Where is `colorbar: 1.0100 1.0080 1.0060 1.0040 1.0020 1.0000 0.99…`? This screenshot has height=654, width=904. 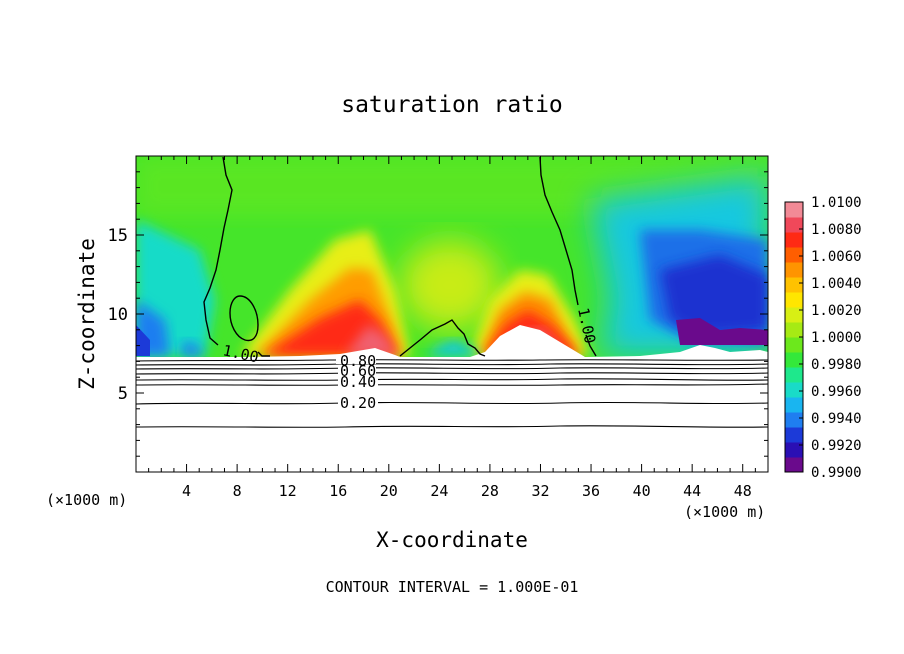 colorbar: 1.0100 1.0080 1.0060 1.0040 1.0020 1.0000 0.99… is located at coordinates (823, 338).